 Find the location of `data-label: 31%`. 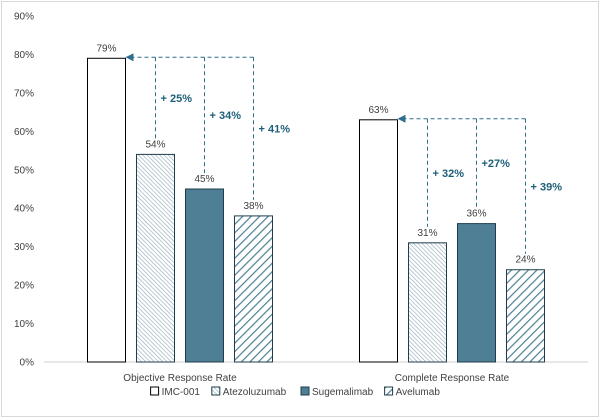

data-label: 31% is located at coordinates (427, 233).